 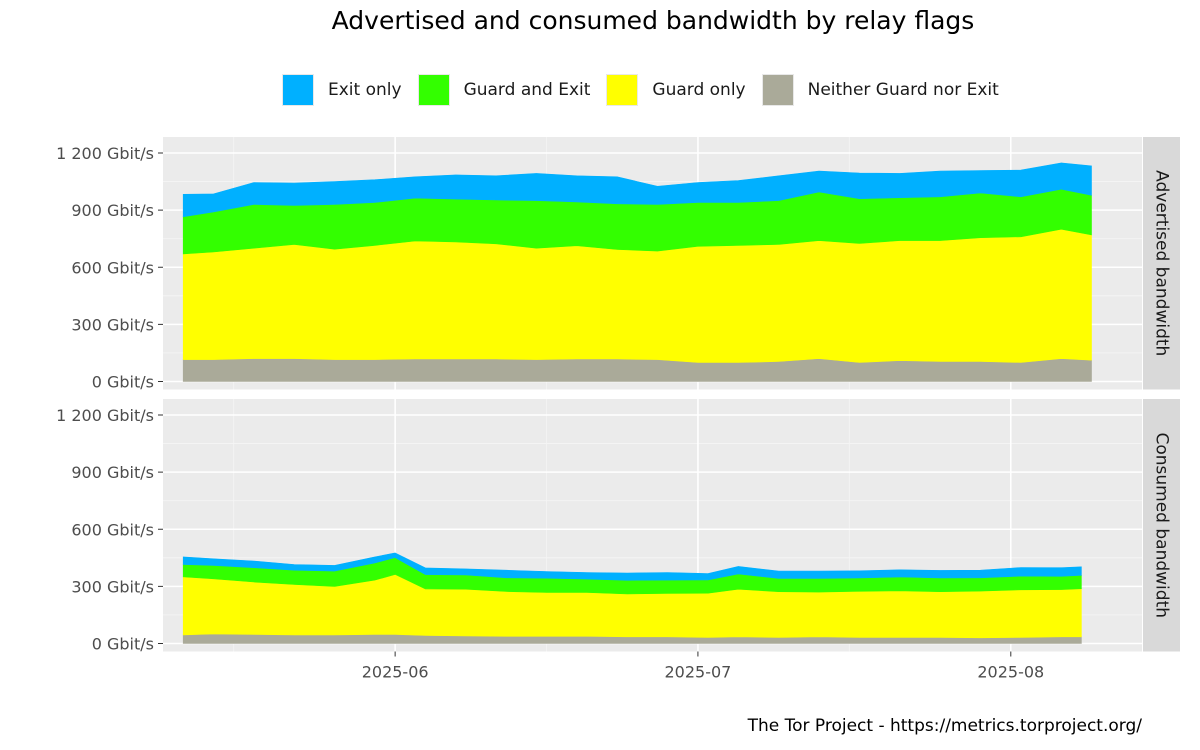 I want to click on area-advertised-bandwidth-neither-guard-nor-exit, so click(x=637, y=370).